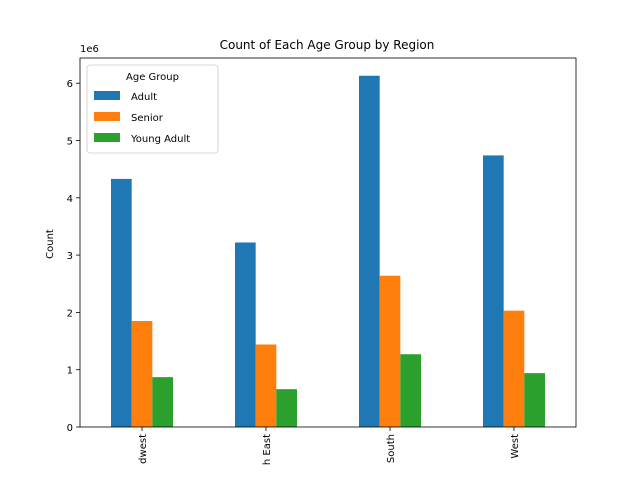 This screenshot has width=640, height=480. What do you see at coordinates (50, 244) in the screenshot?
I see `y-axis-label: Count` at bounding box center [50, 244].